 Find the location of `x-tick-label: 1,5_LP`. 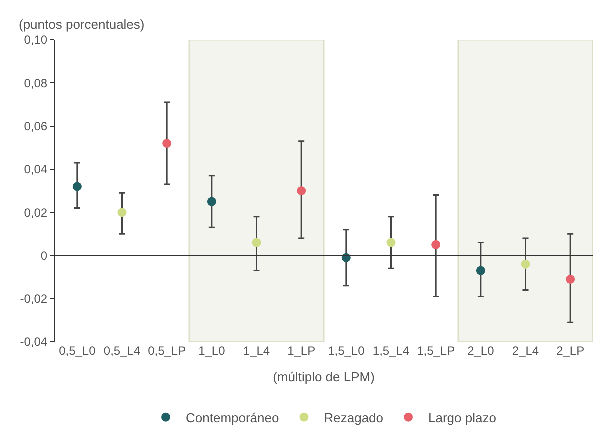

x-tick-label: 1,5_LP is located at coordinates (436, 351).